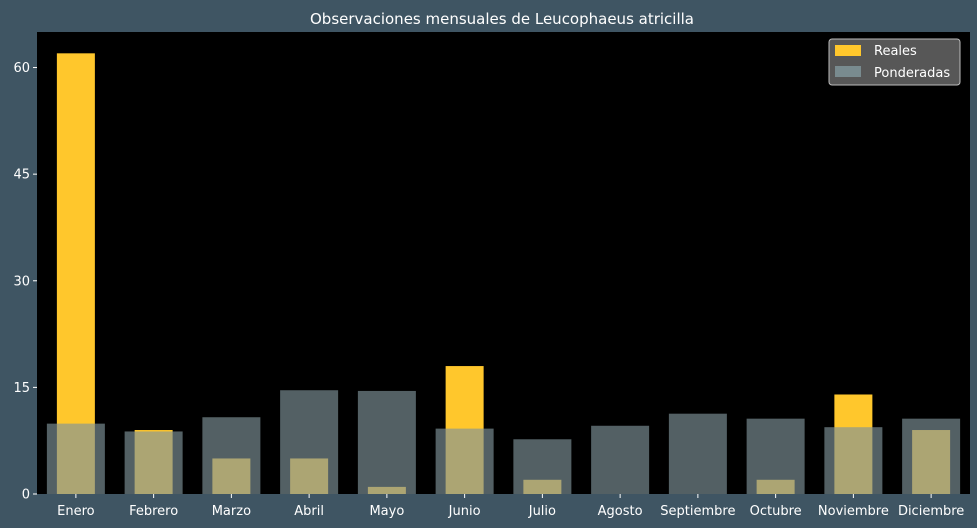 This screenshot has width=977, height=528. Describe the element at coordinates (912, 73) in the screenshot. I see `legend-label-ponderadas: Ponderadas` at that location.